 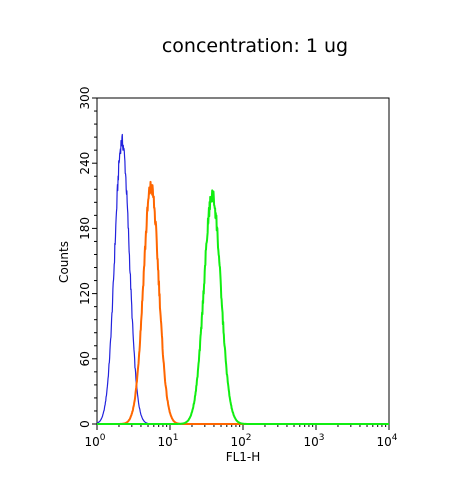 What do you see at coordinates (386, 441) in the screenshot?
I see `x-tick-label: 10⁴` at bounding box center [386, 441].